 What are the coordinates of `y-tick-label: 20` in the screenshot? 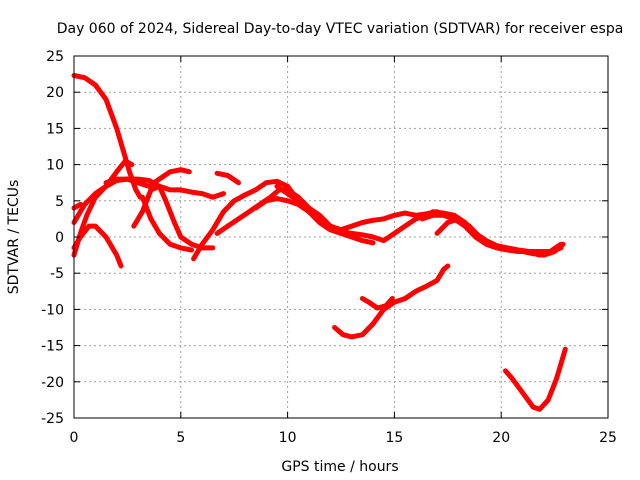 It's located at (55, 93).